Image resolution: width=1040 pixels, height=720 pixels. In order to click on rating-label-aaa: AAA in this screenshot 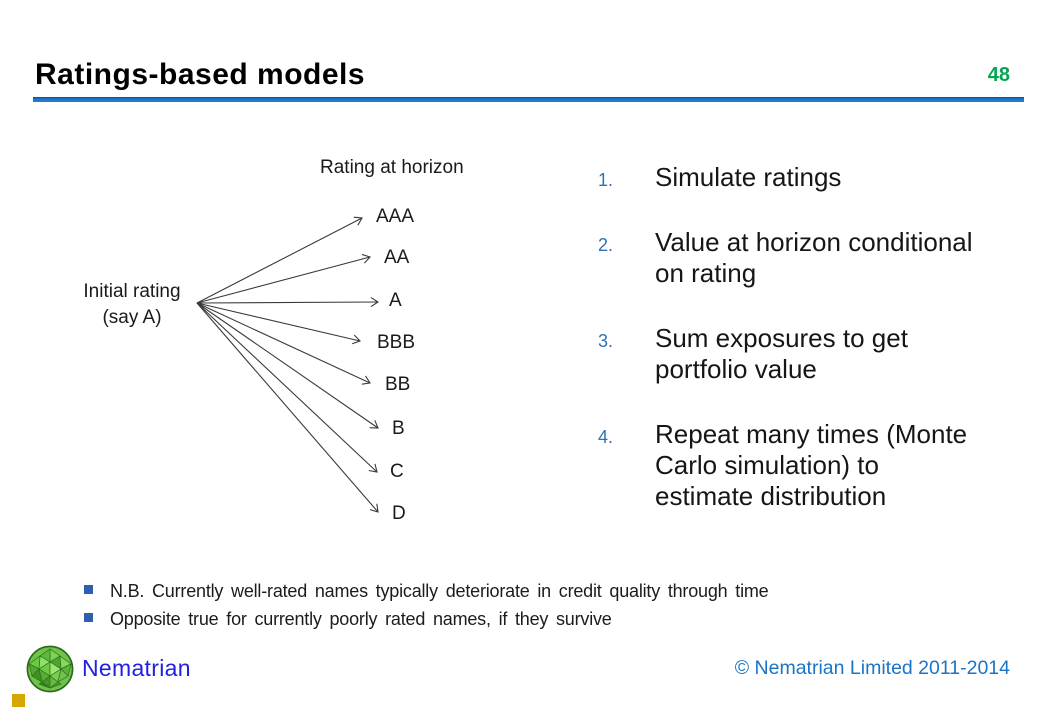, I will do `click(395, 216)`.